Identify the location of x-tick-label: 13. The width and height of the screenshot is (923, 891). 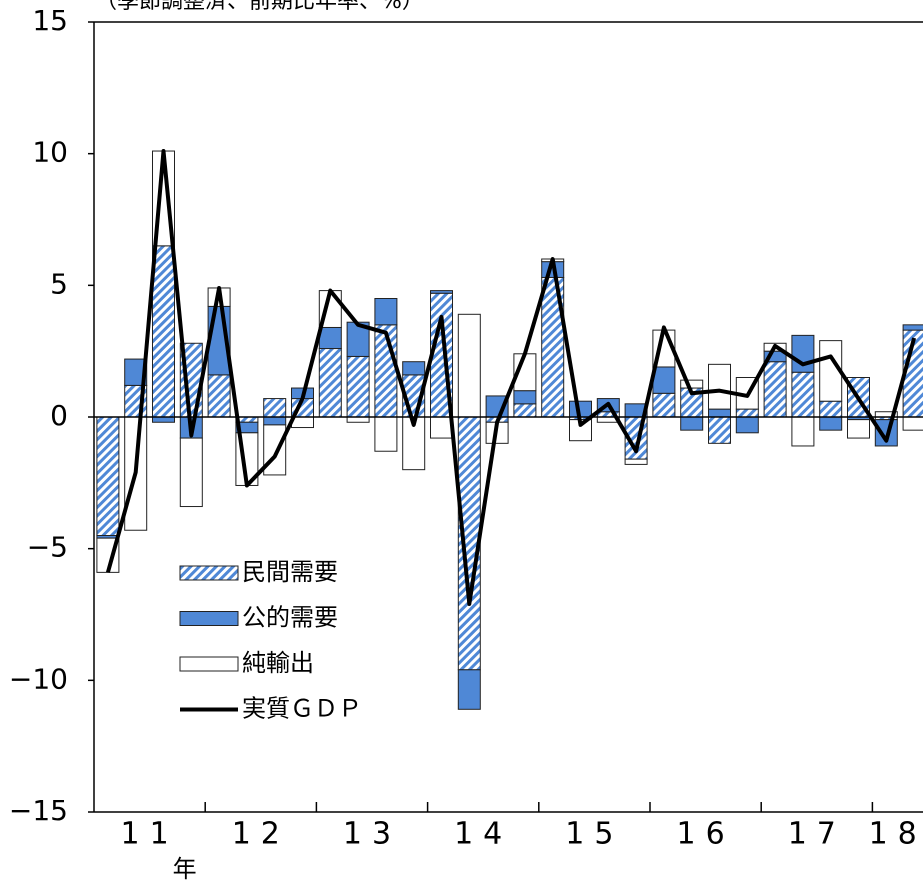
(372, 834).